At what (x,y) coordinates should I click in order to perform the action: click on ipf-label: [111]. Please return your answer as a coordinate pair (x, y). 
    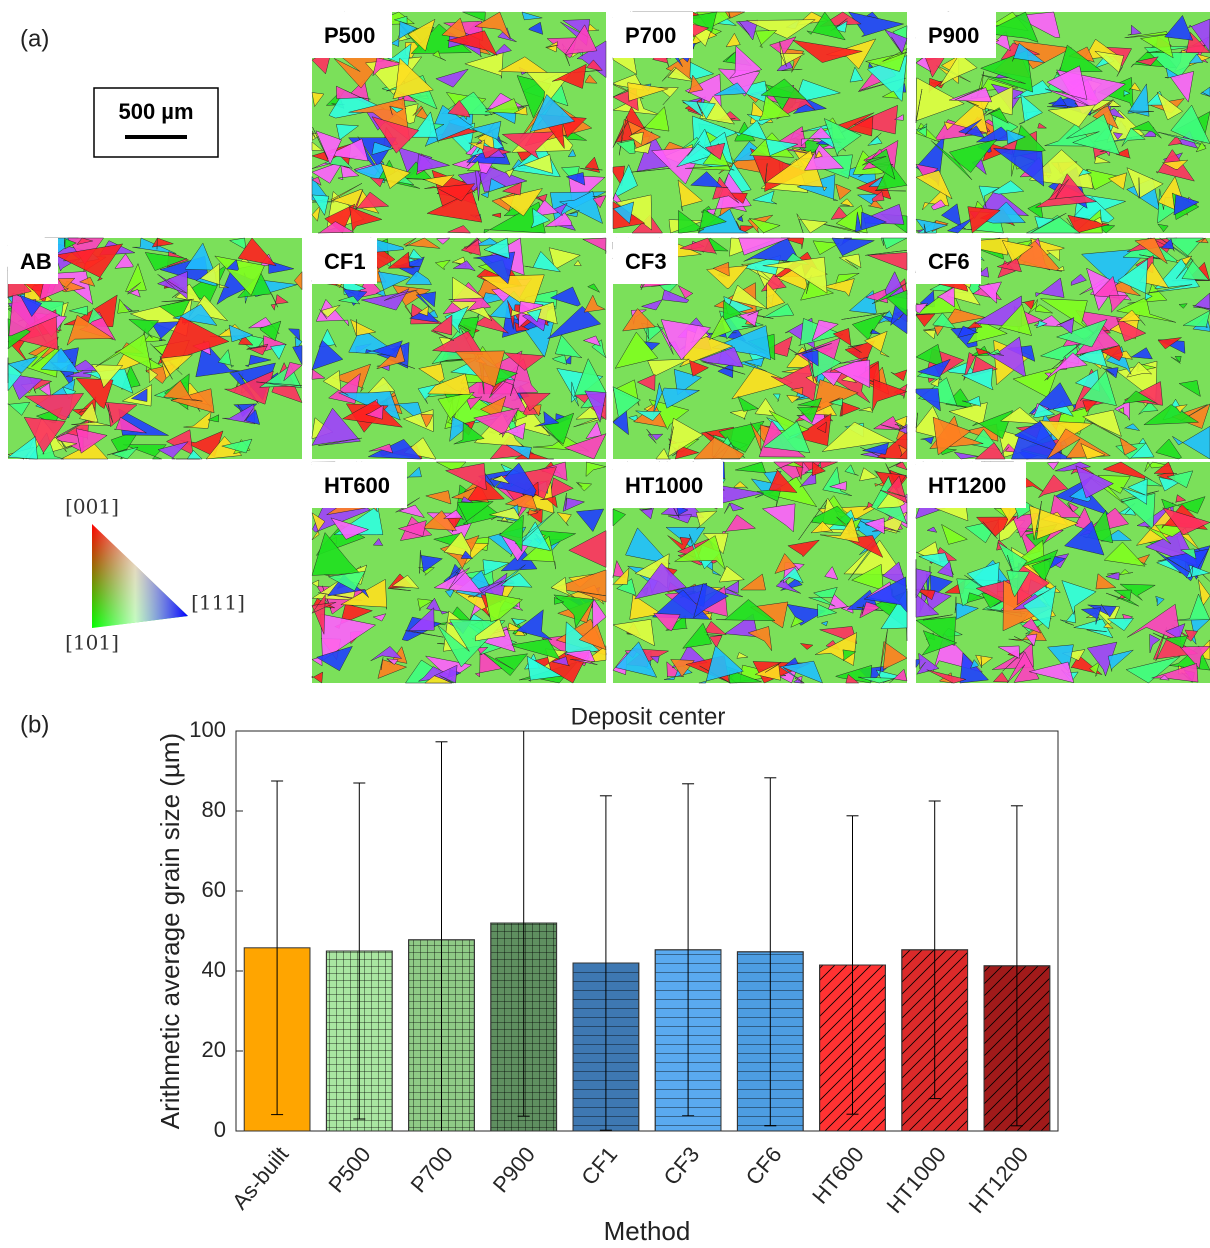
    Looking at the image, I should click on (218, 603).